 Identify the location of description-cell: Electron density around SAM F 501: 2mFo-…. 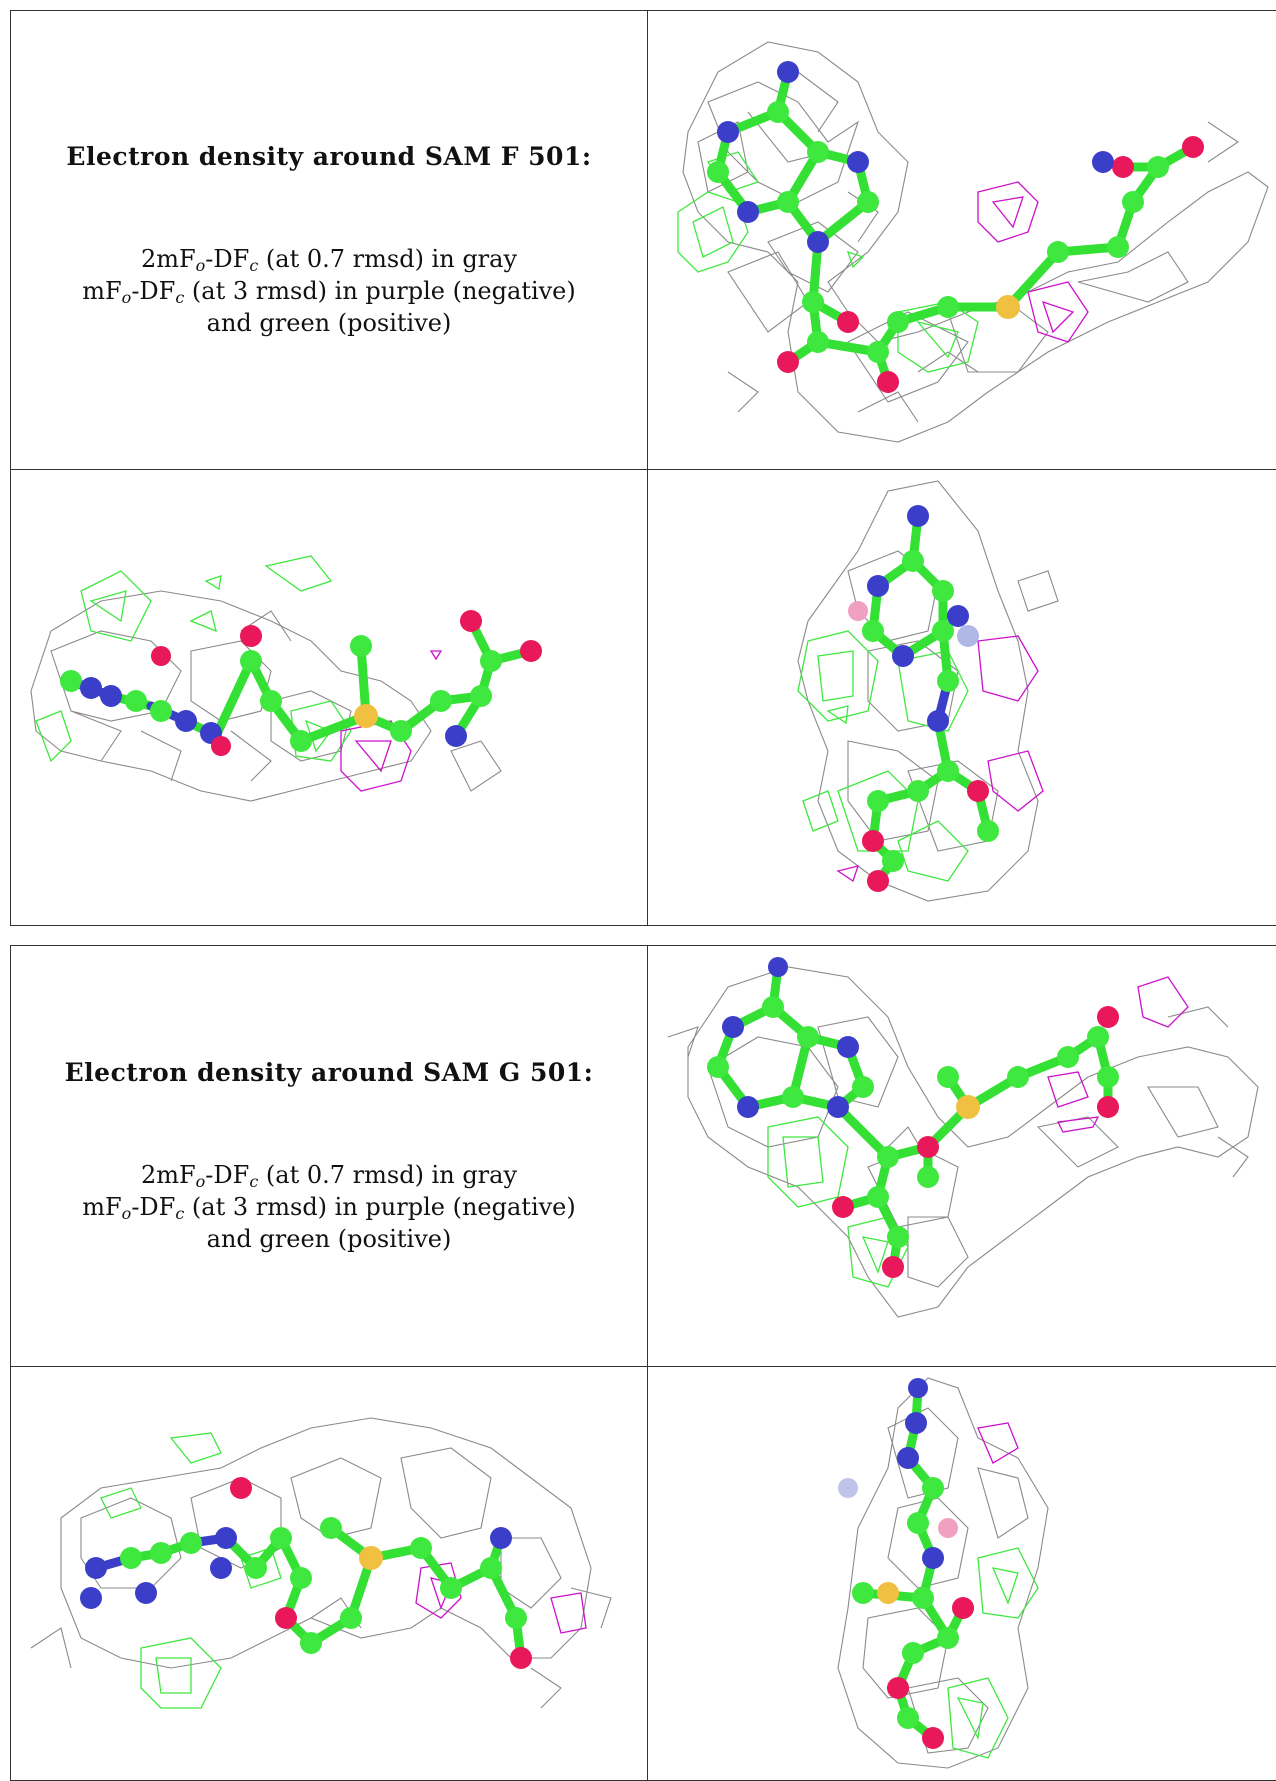
(329, 240).